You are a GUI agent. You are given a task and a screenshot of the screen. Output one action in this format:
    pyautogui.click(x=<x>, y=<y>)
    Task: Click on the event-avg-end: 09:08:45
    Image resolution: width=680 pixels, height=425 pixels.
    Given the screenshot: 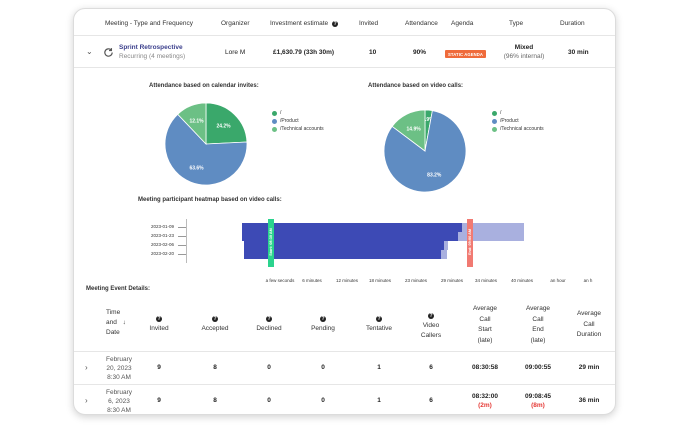 What is the action you would take?
    pyautogui.click(x=538, y=396)
    